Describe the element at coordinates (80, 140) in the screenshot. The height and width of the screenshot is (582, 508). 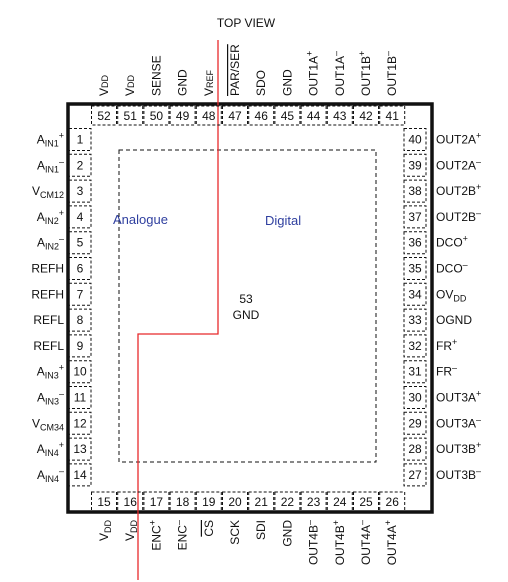
I see `pin-number: 1` at that location.